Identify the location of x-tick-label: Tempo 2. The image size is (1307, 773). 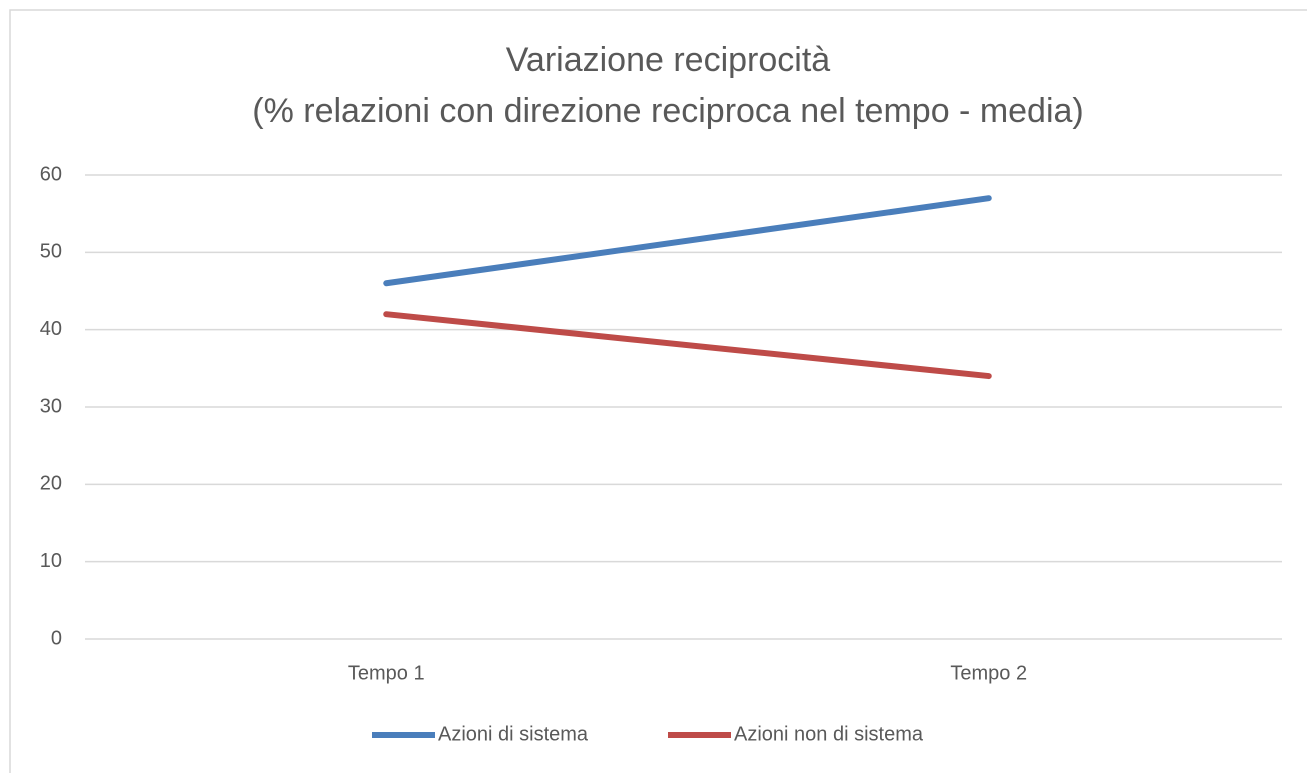
(988, 673).